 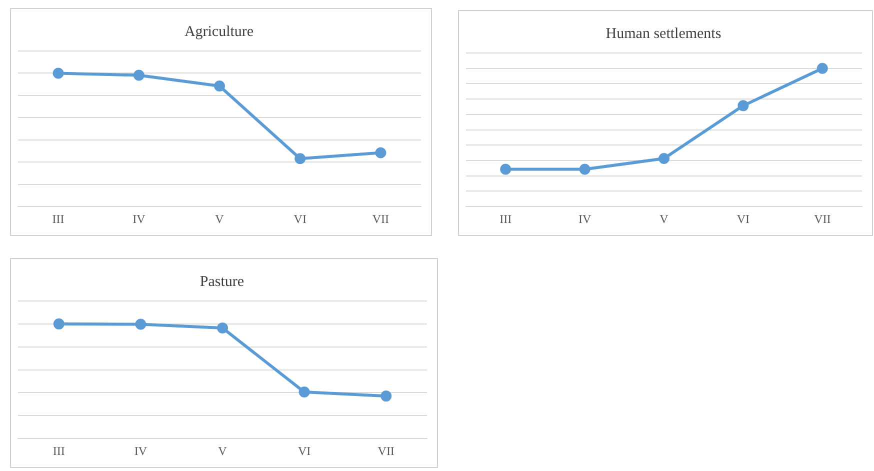 I want to click on chart-title: Agriculture, so click(x=219, y=32).